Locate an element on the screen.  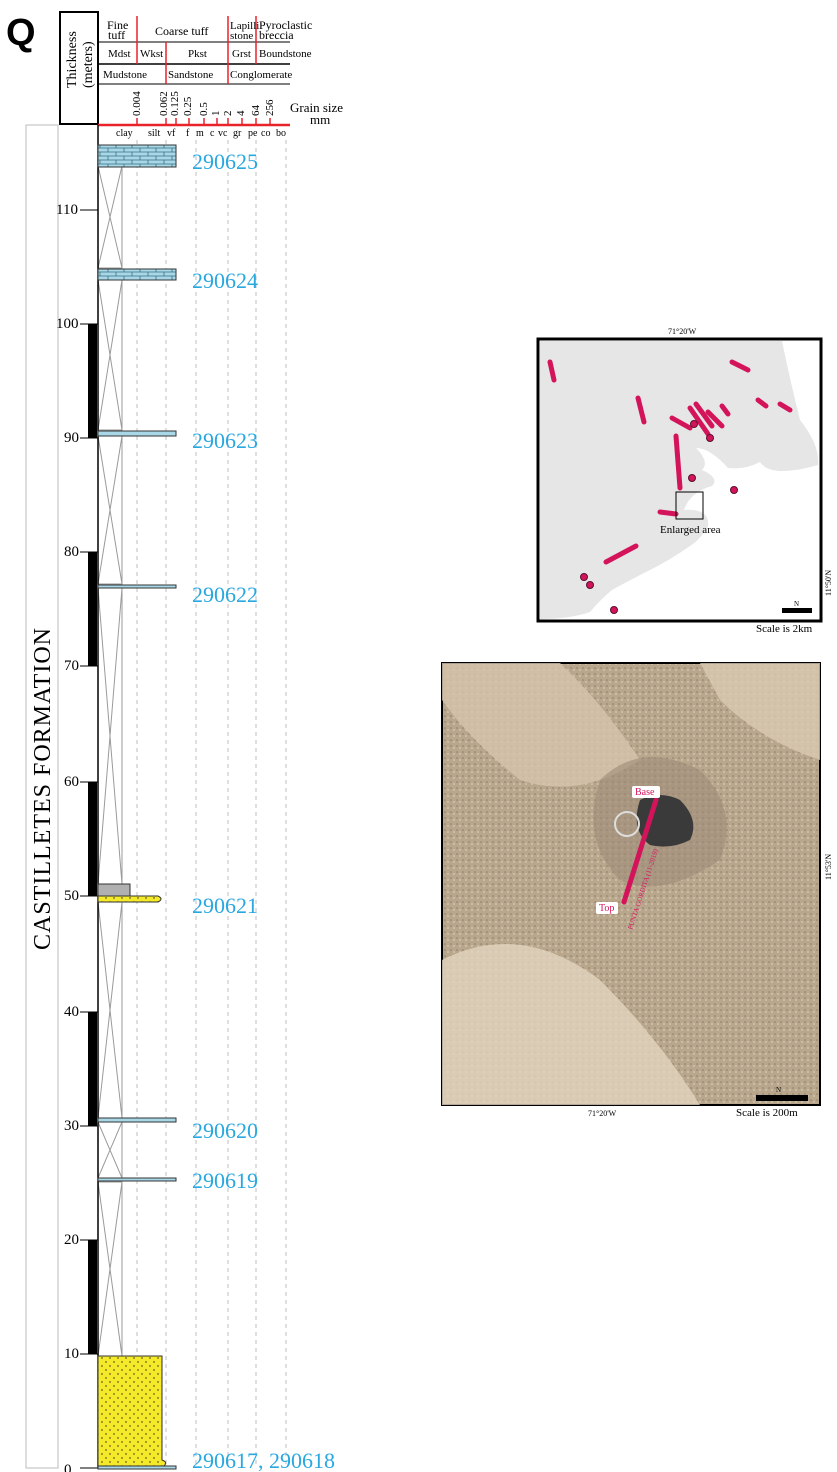
thickness-label-2: (meters) is located at coordinates (88, 64).